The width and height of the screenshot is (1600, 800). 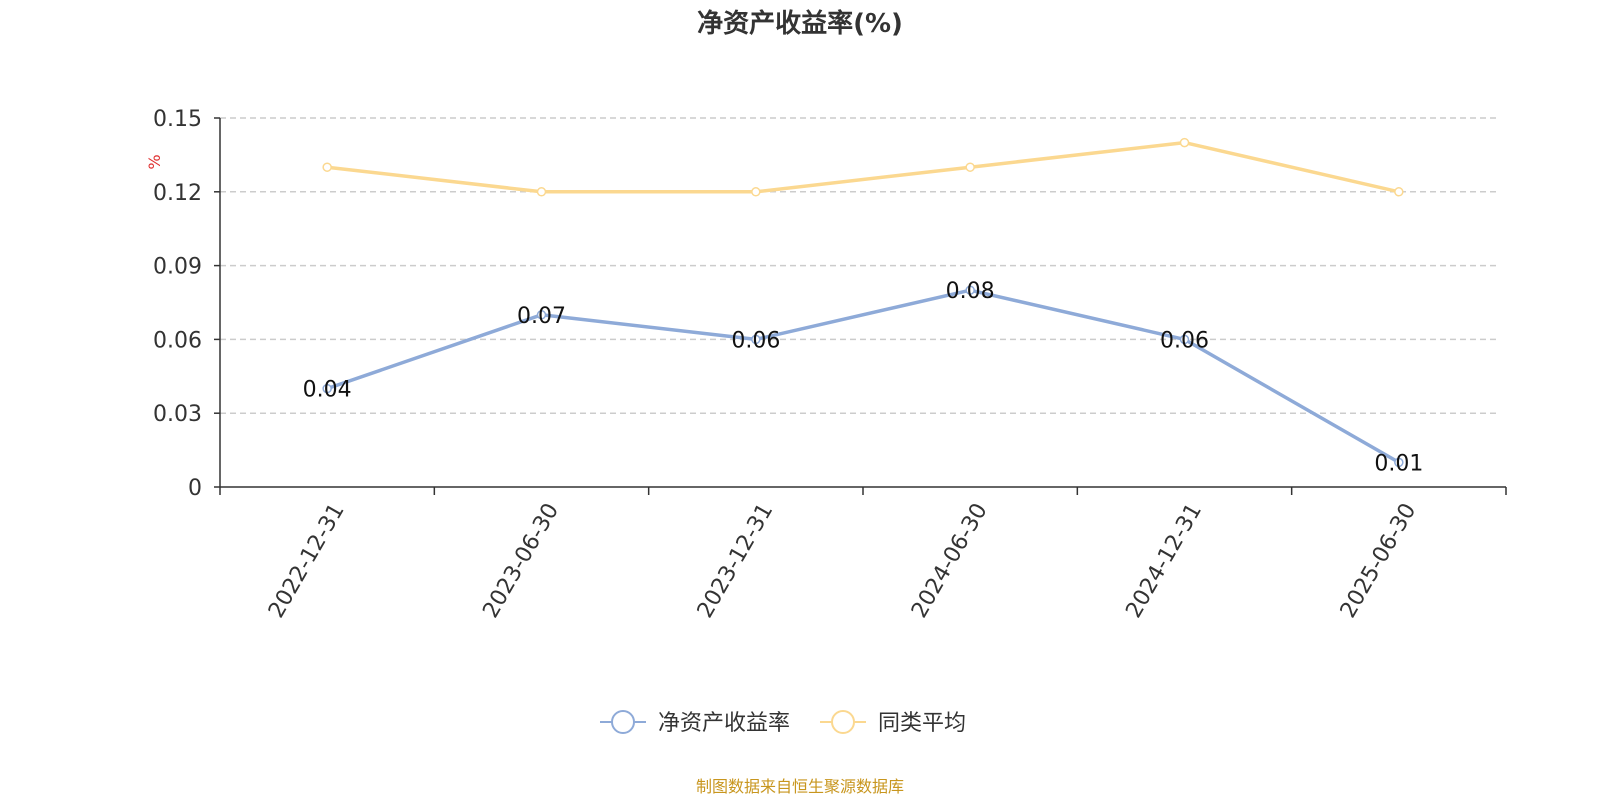 I want to click on x-tick-label: 2025-06-30, so click(x=1379, y=560).